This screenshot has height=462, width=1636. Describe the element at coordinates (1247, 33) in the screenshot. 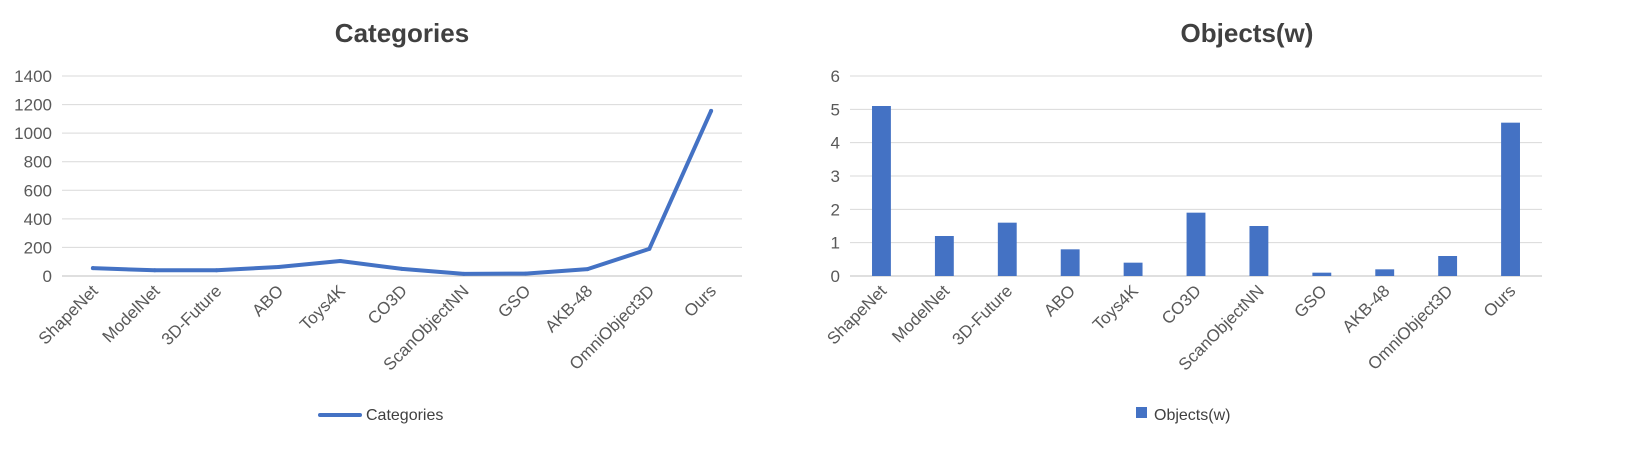

I see `right-chart-title: Objects(w)` at that location.